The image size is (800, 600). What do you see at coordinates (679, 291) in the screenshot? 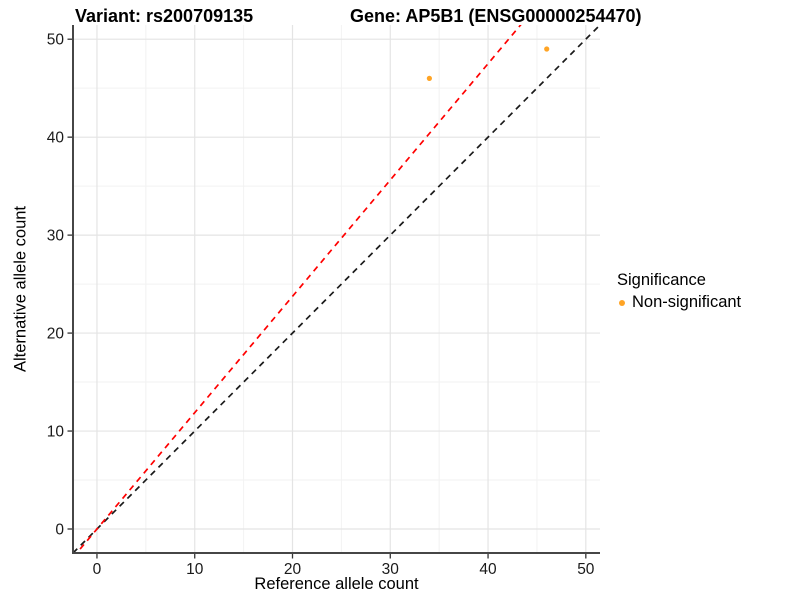
I see `legend: Significance Non-significant` at bounding box center [679, 291].